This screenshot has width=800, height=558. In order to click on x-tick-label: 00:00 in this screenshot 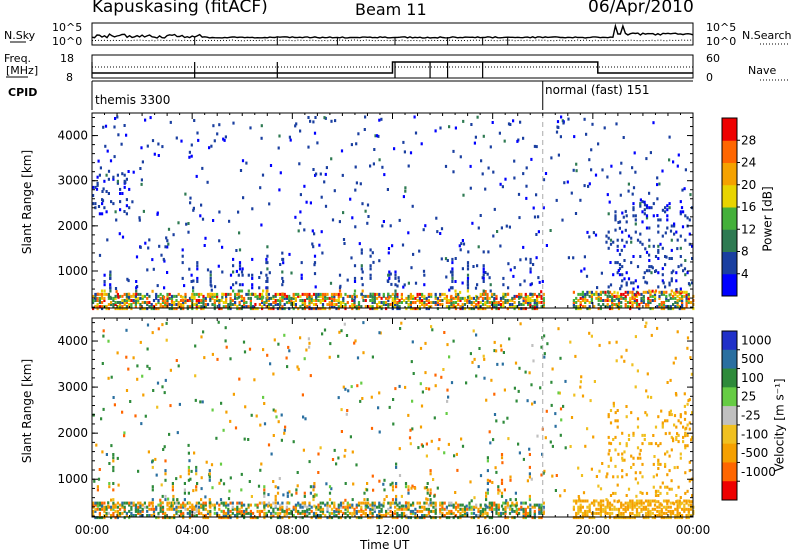, I will do `click(92, 530)`.